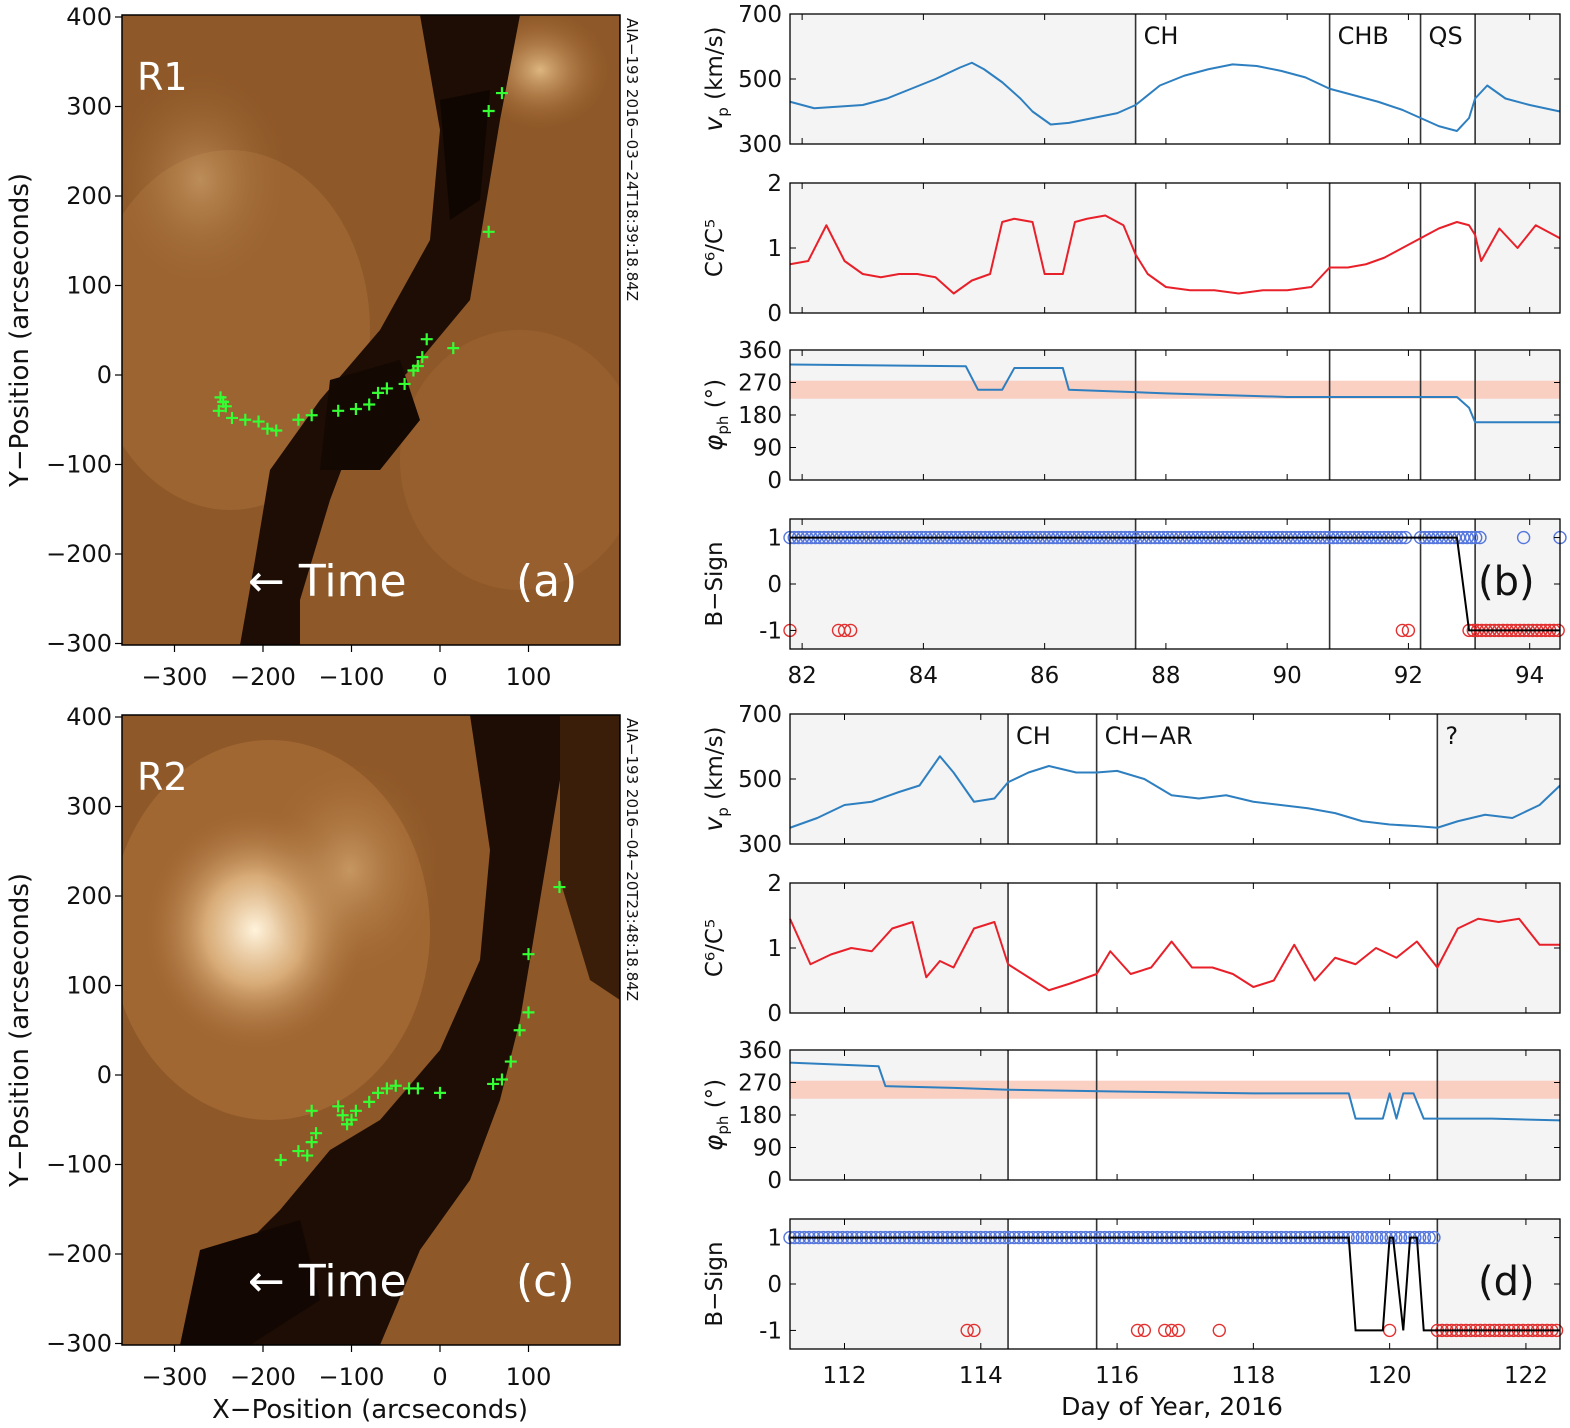  I want to click on region-label: CH−AR, so click(1149, 736).